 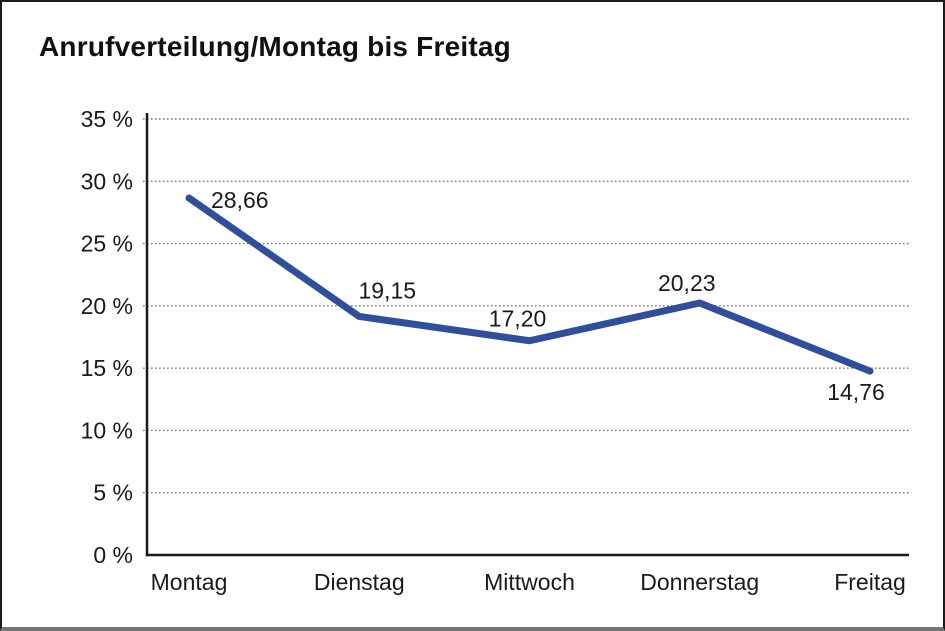 What do you see at coordinates (529, 582) in the screenshot?
I see `x-tick-label: Mittwoch` at bounding box center [529, 582].